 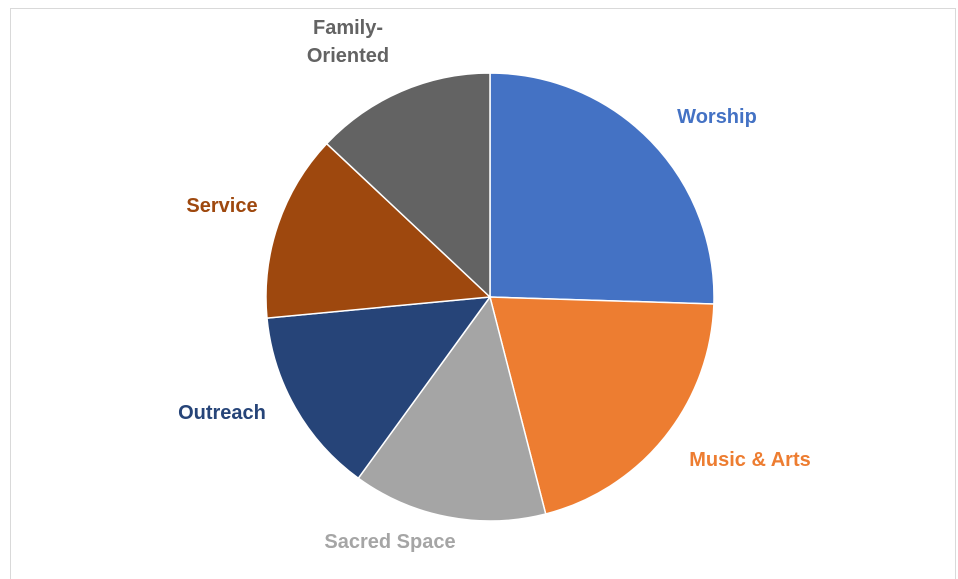 What do you see at coordinates (602, 405) in the screenshot?
I see `pie-slice-music-arts` at bounding box center [602, 405].